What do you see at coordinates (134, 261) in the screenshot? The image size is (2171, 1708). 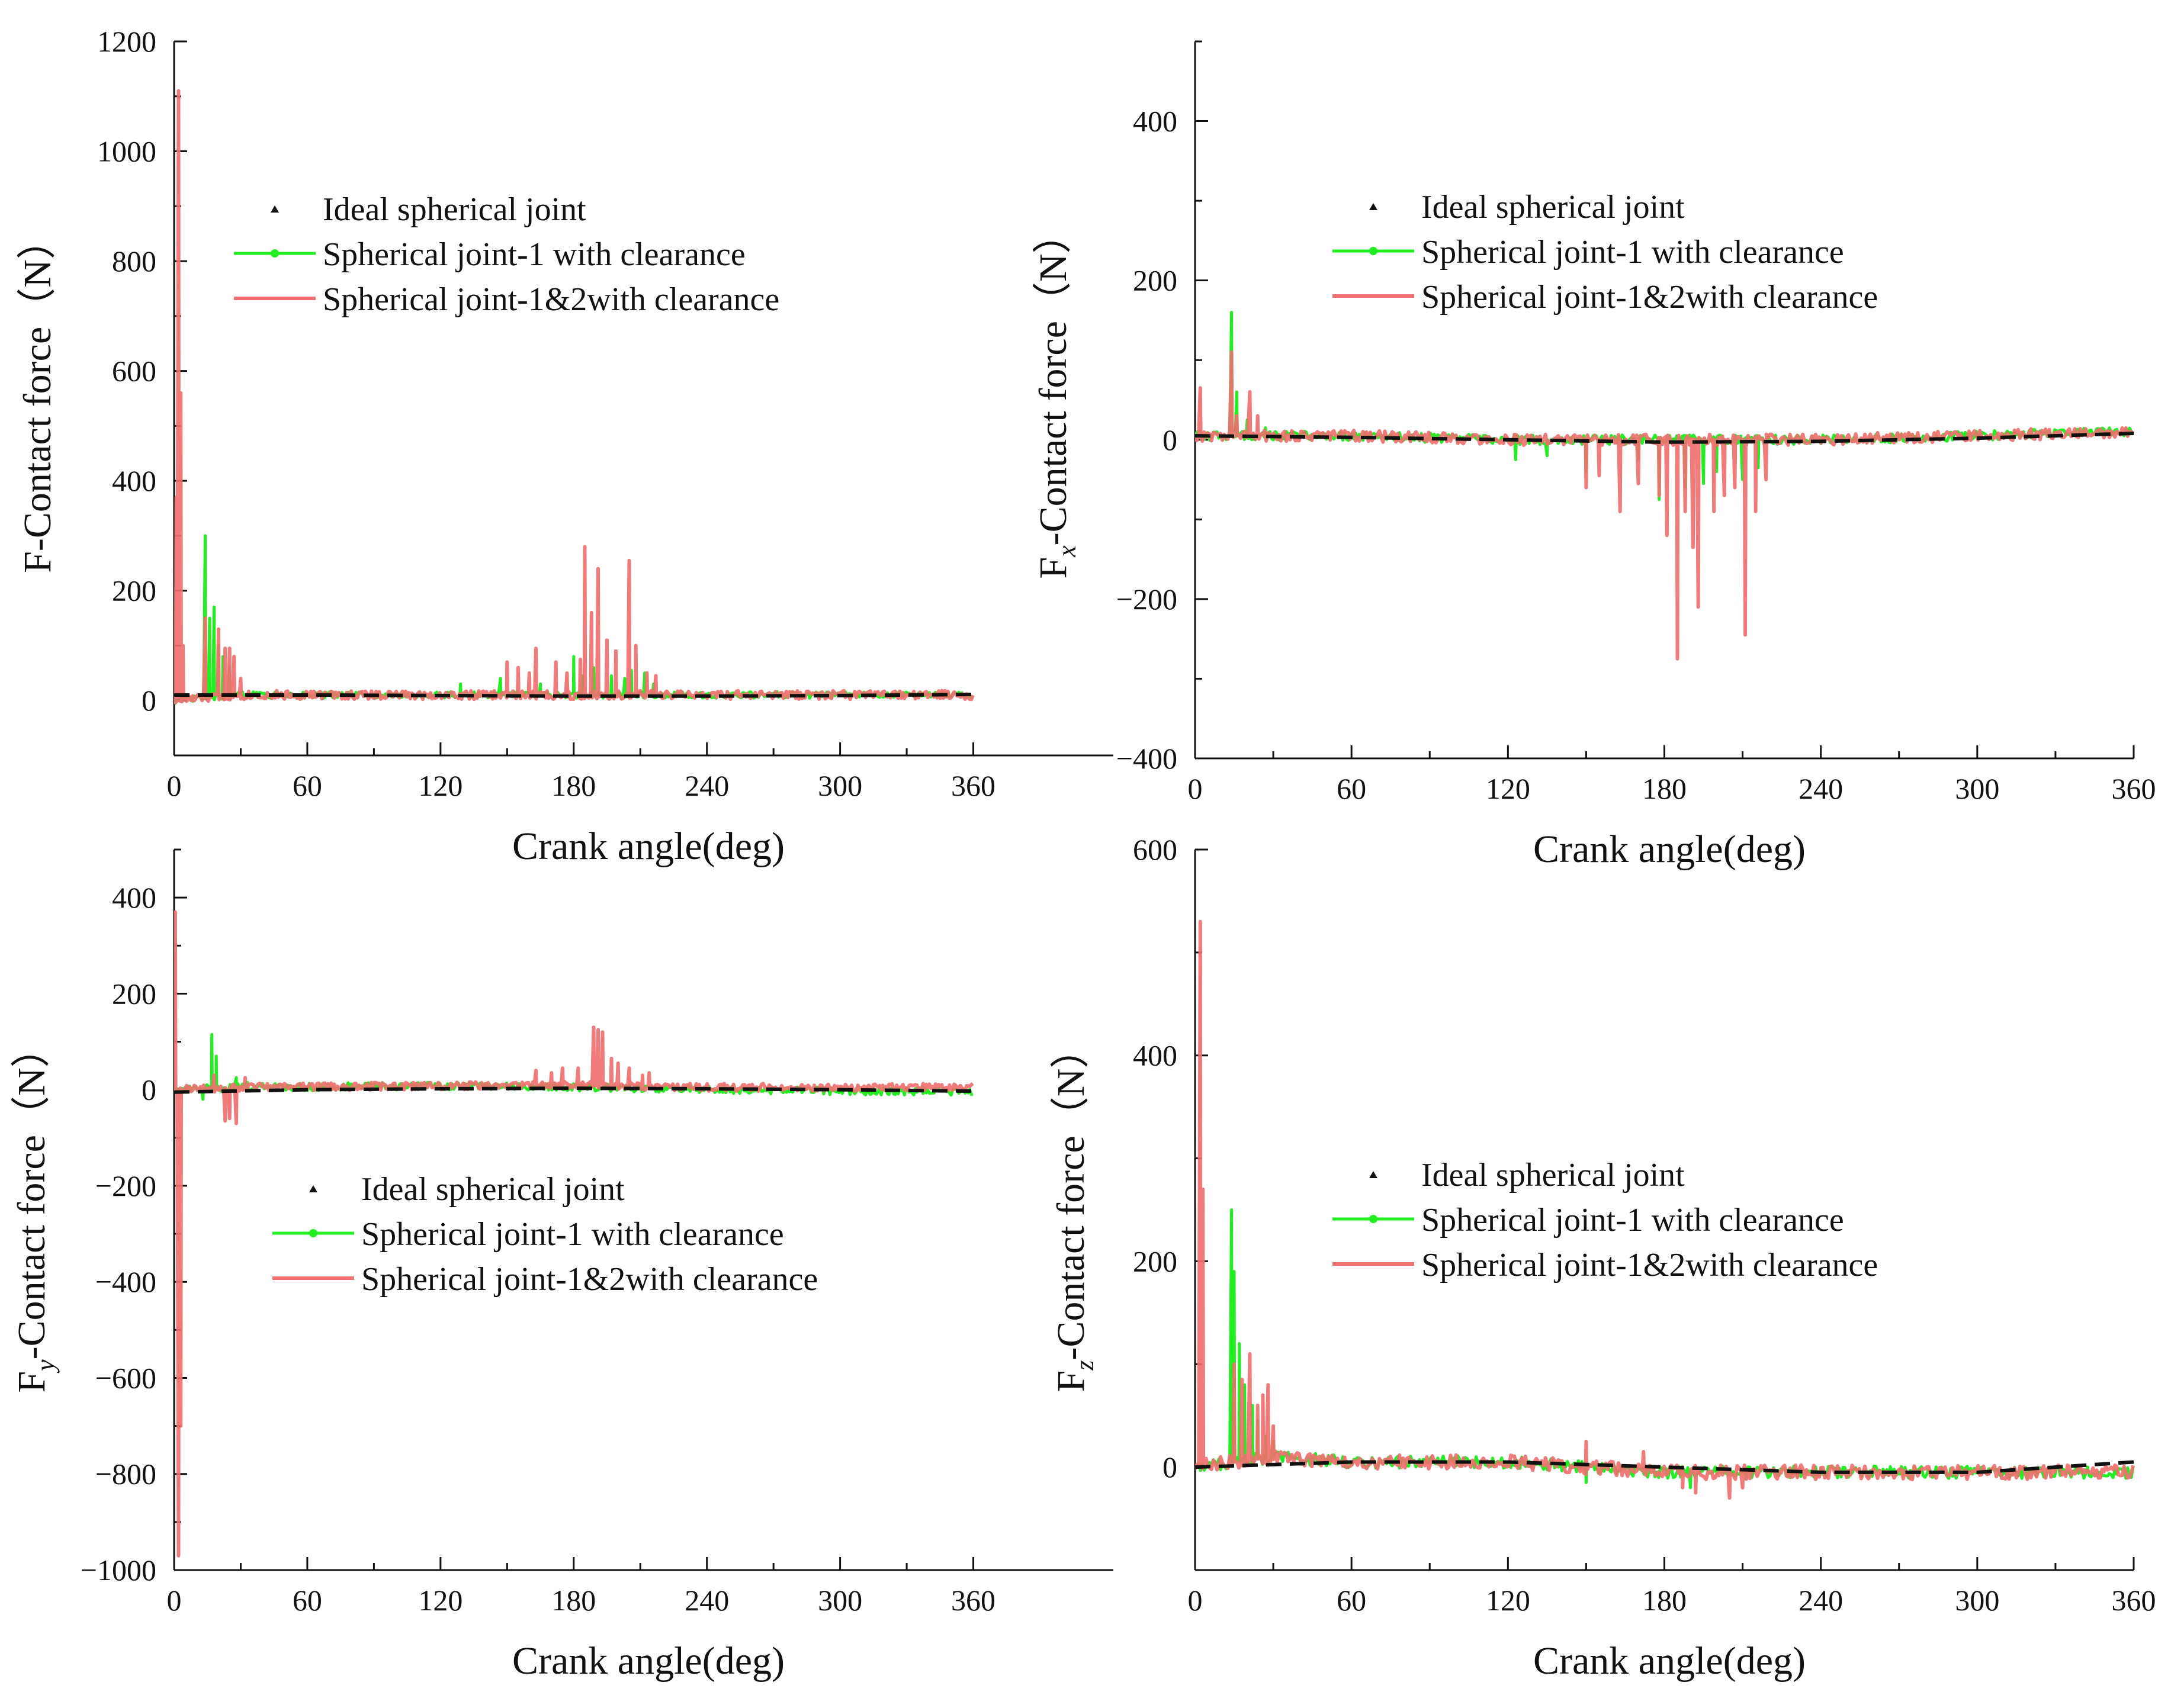 I see `y-tick-label: 800` at bounding box center [134, 261].